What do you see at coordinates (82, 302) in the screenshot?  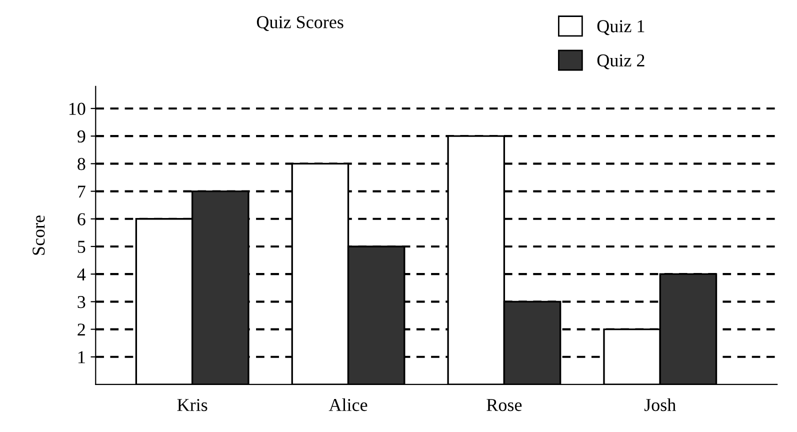 I see `y-tick-label: 3` at bounding box center [82, 302].